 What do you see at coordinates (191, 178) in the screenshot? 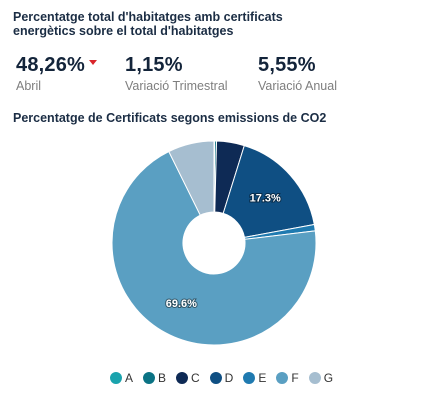
I see `donut-slice-g` at bounding box center [191, 178].